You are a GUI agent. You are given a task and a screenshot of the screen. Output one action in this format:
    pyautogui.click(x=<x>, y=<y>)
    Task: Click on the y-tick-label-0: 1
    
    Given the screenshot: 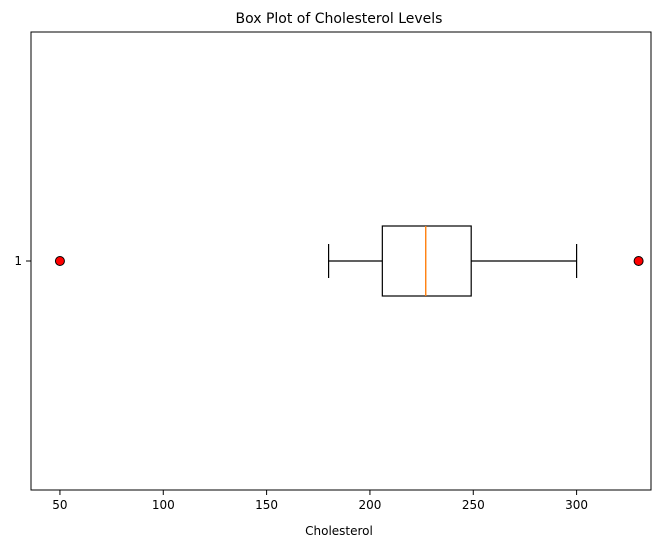 What is the action you would take?
    pyautogui.click(x=18, y=261)
    